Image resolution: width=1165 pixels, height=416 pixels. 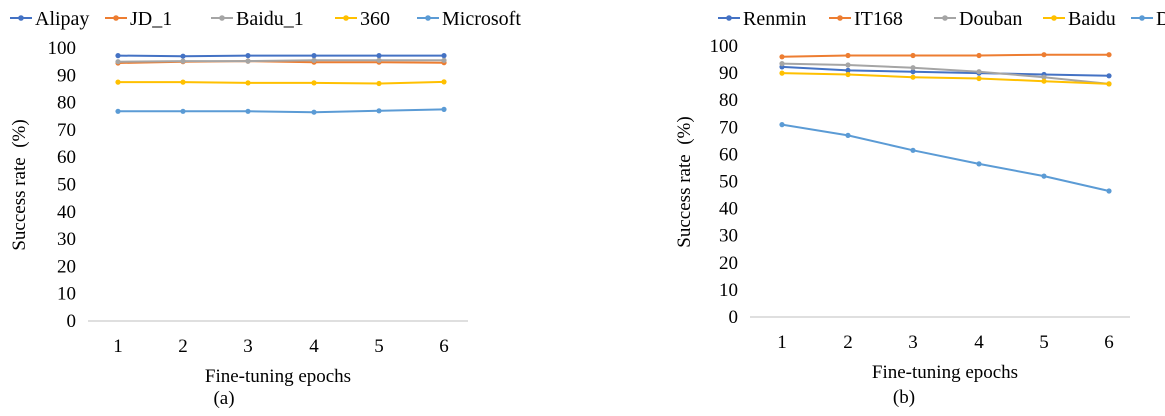 I want to click on legend-item-alipay: Alipay, so click(x=49, y=19).